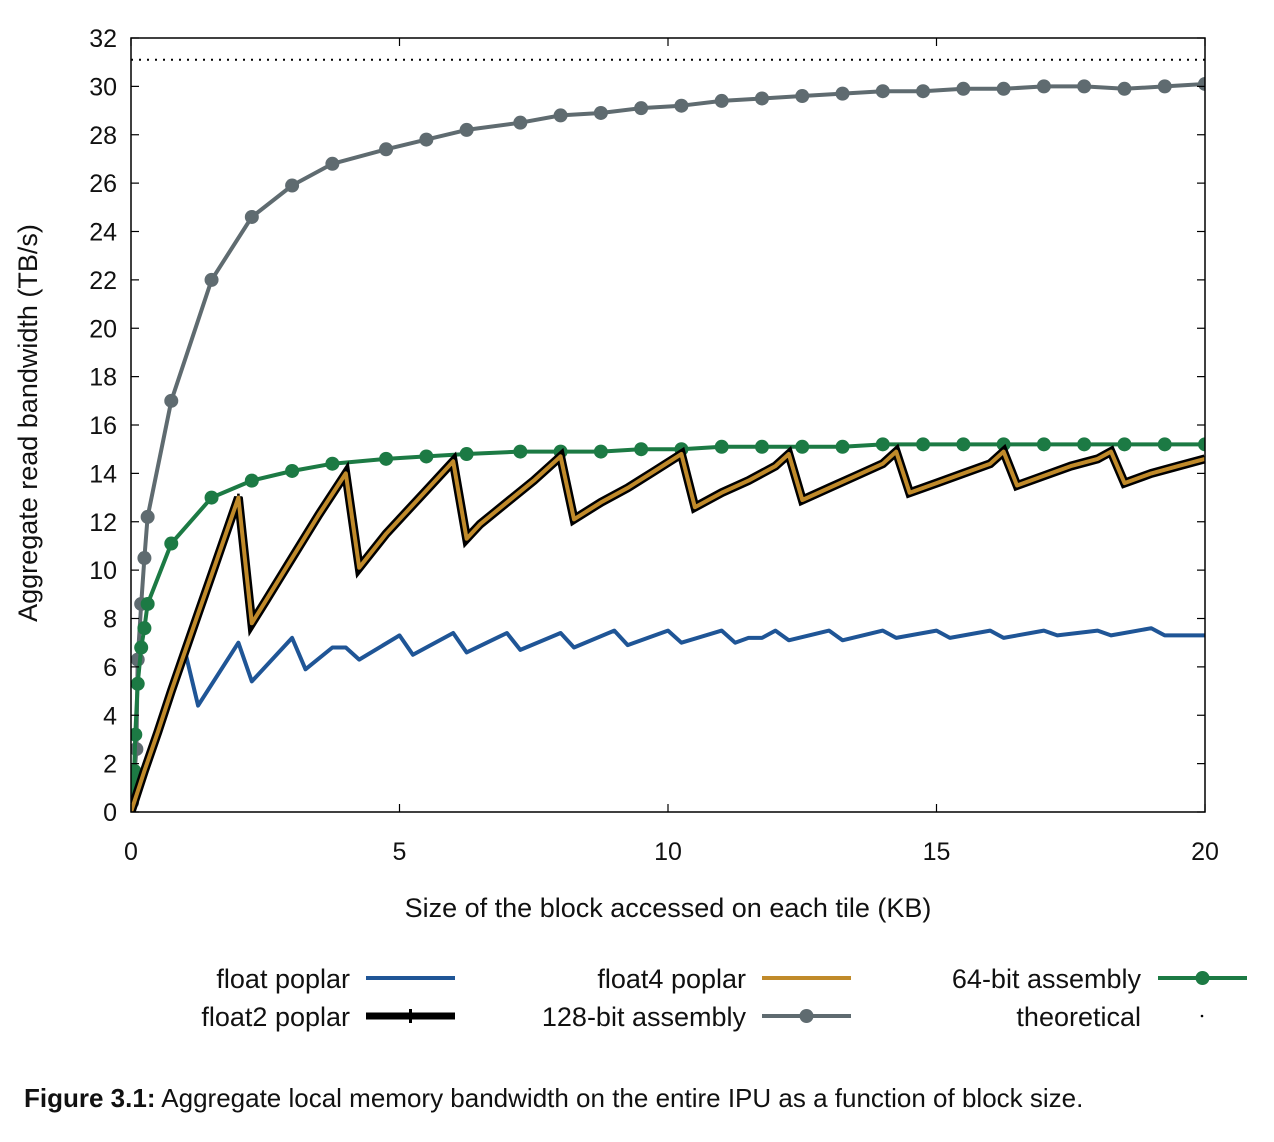 The height and width of the screenshot is (1142, 1274). Describe the element at coordinates (28, 423) in the screenshot. I see `y-axis-label: Aggregate read bandwidth (TB/s)` at that location.